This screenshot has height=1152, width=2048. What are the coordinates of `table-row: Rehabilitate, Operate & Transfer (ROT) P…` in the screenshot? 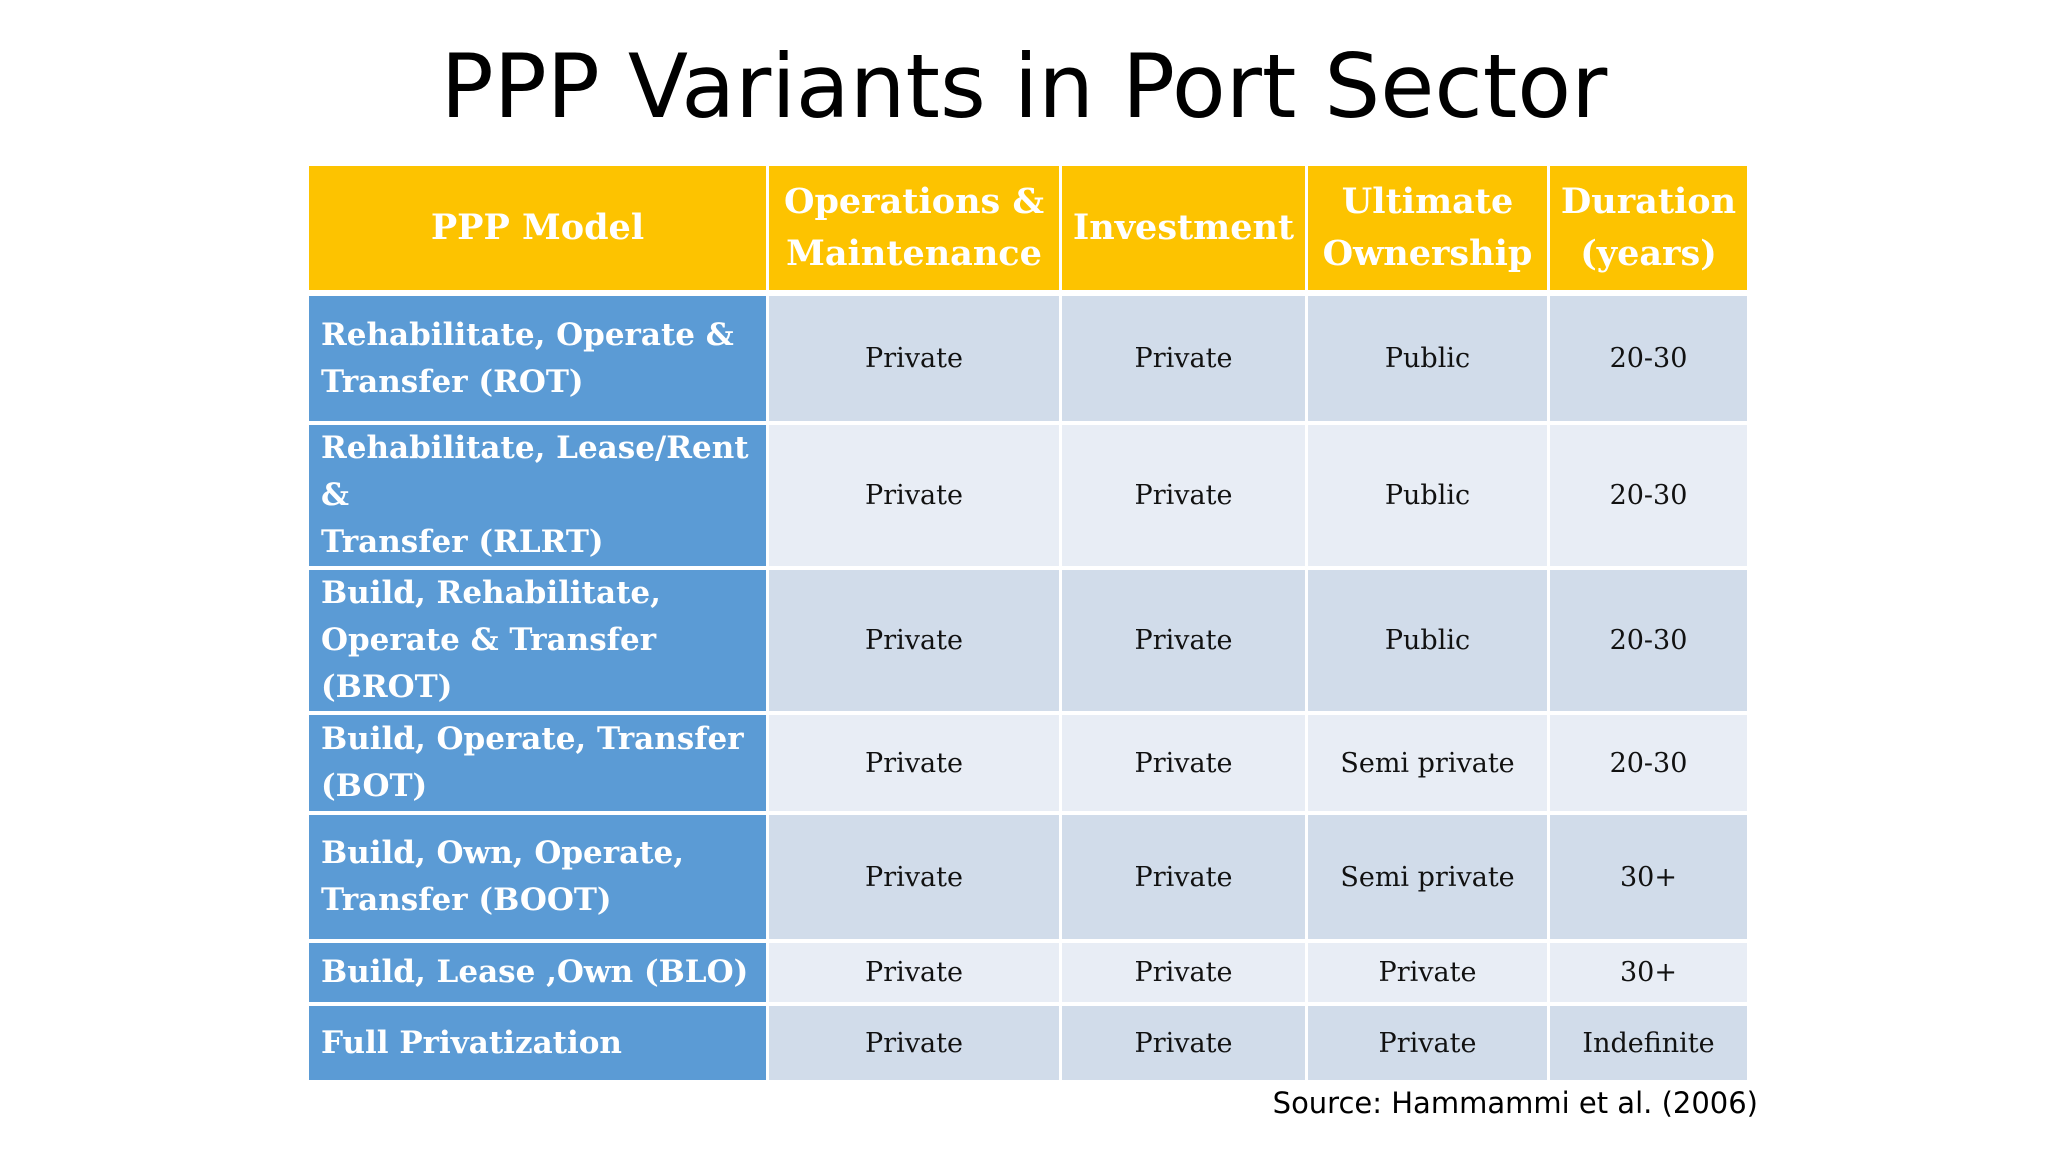 It's located at (1028, 360).